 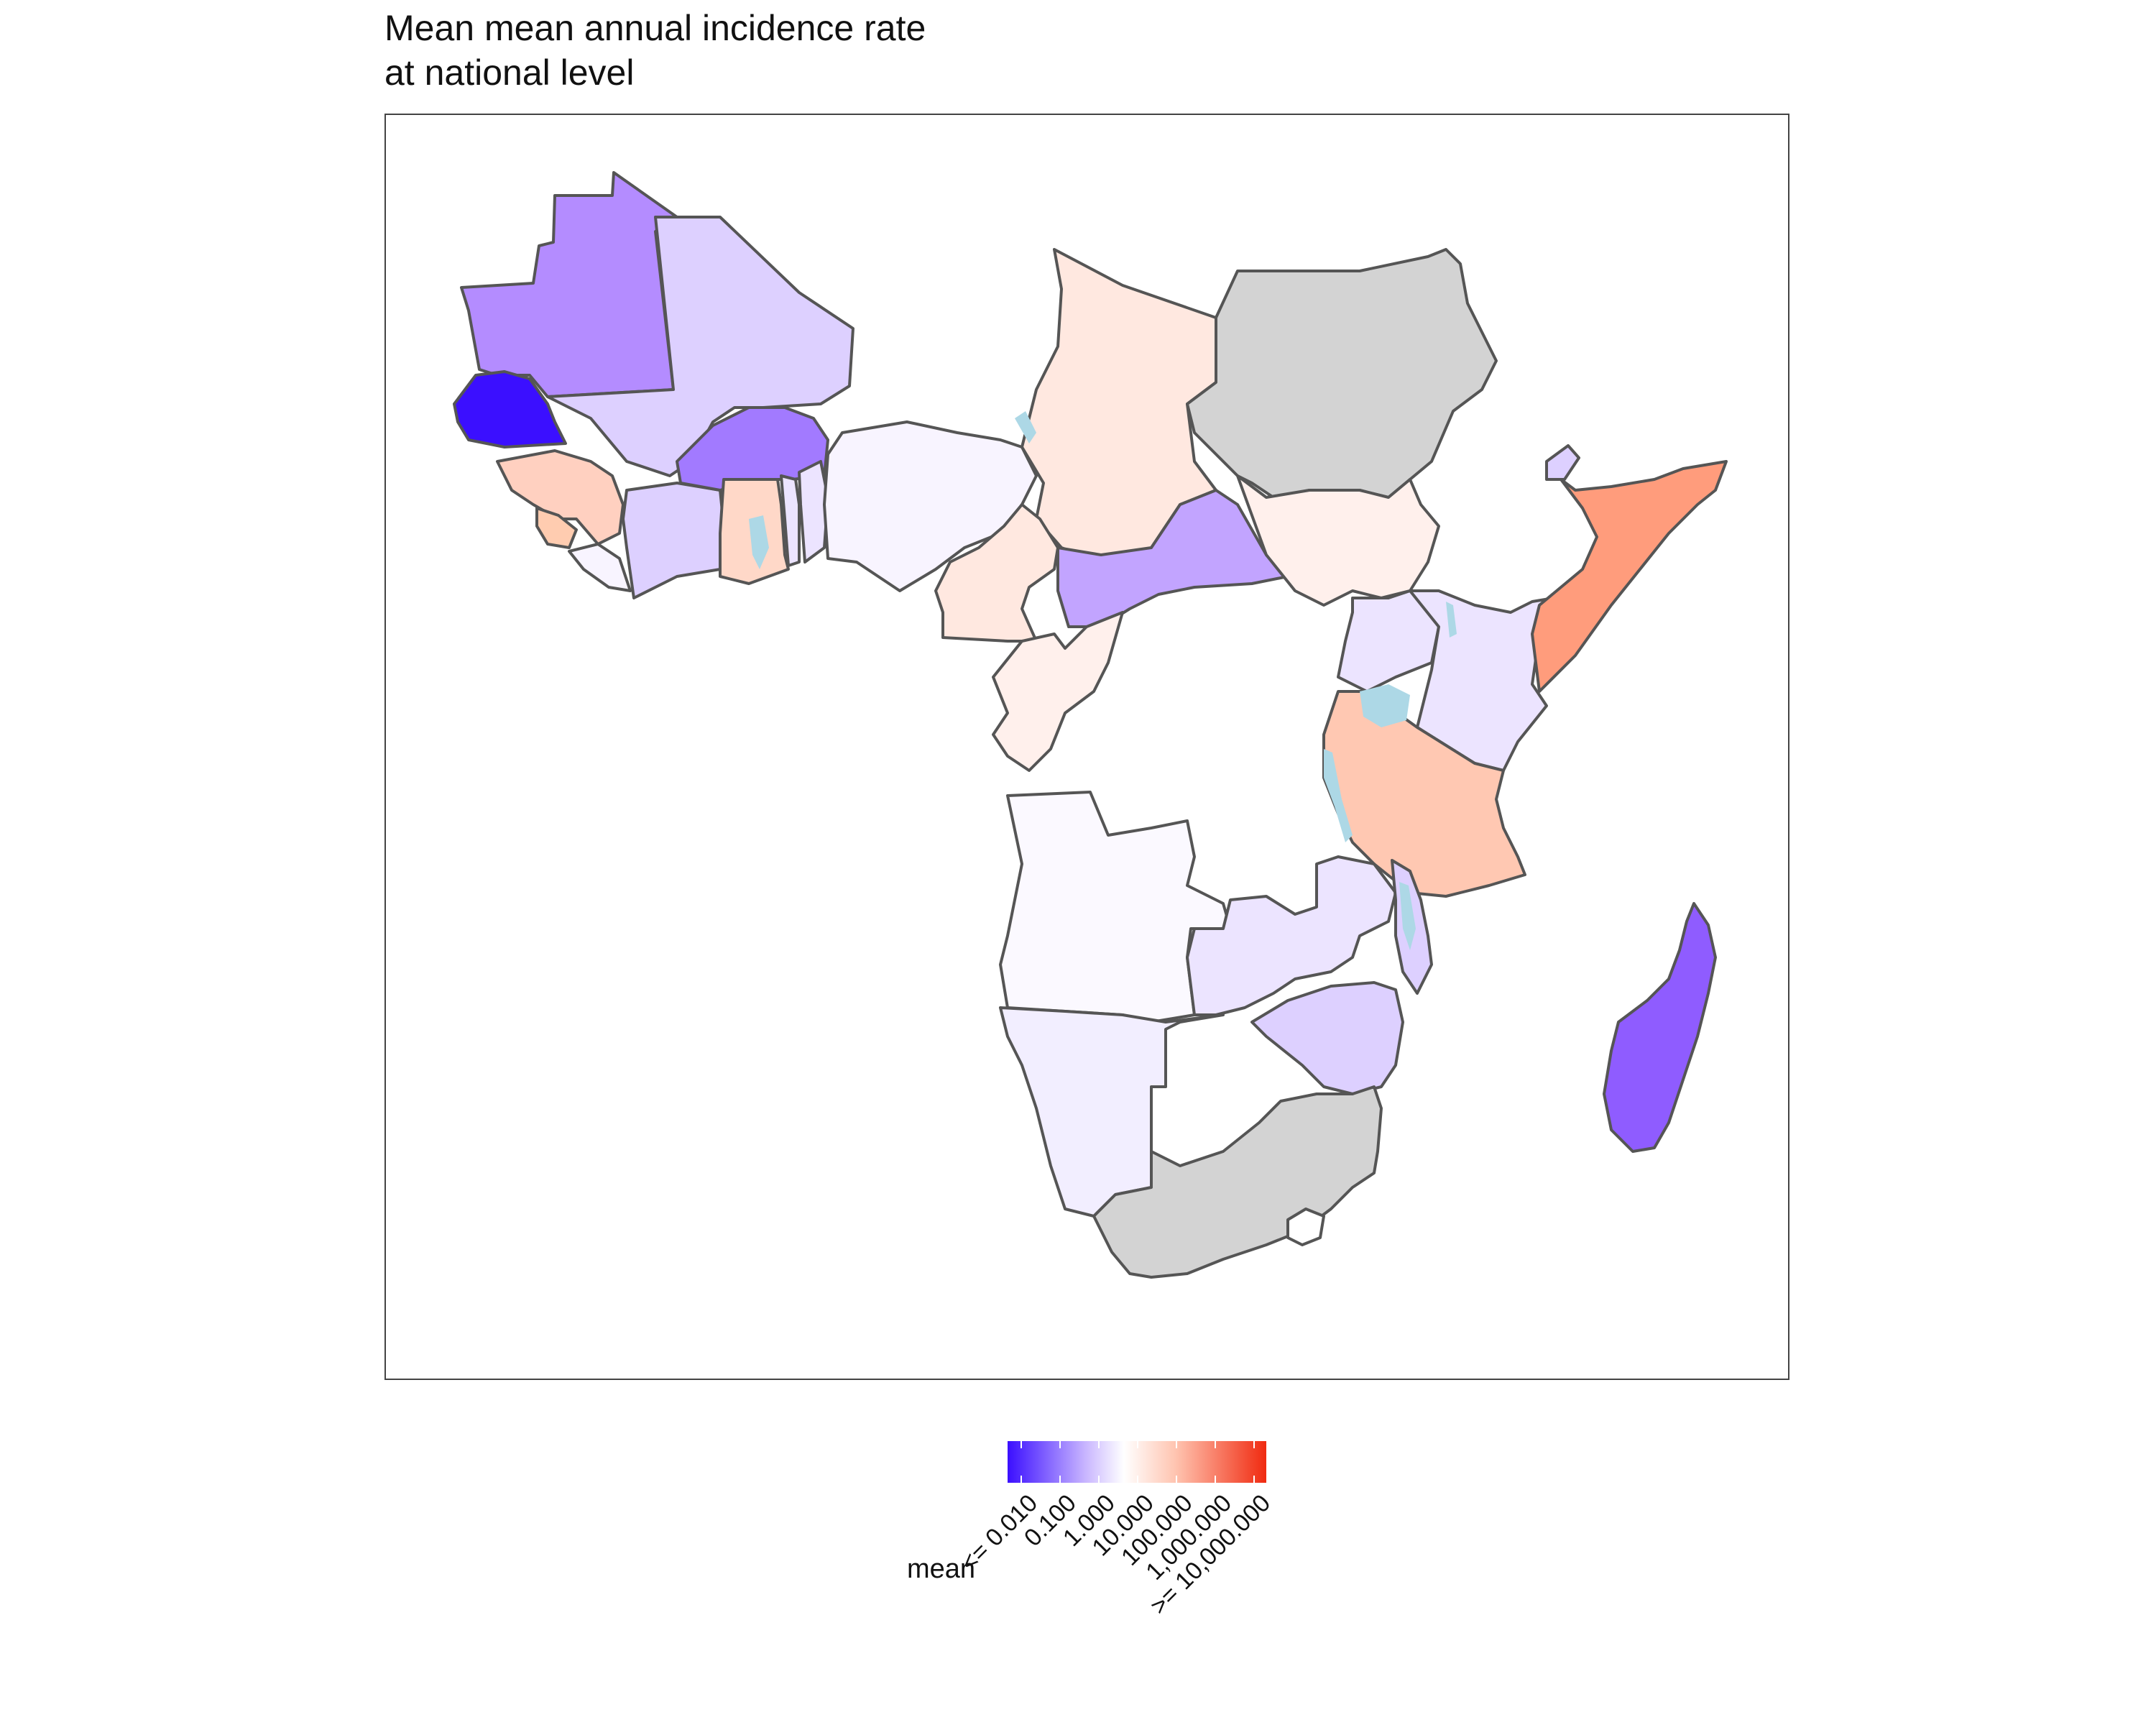 What do you see at coordinates (655, 28) in the screenshot?
I see `title-line-1: Mean mean annual incidence rate` at bounding box center [655, 28].